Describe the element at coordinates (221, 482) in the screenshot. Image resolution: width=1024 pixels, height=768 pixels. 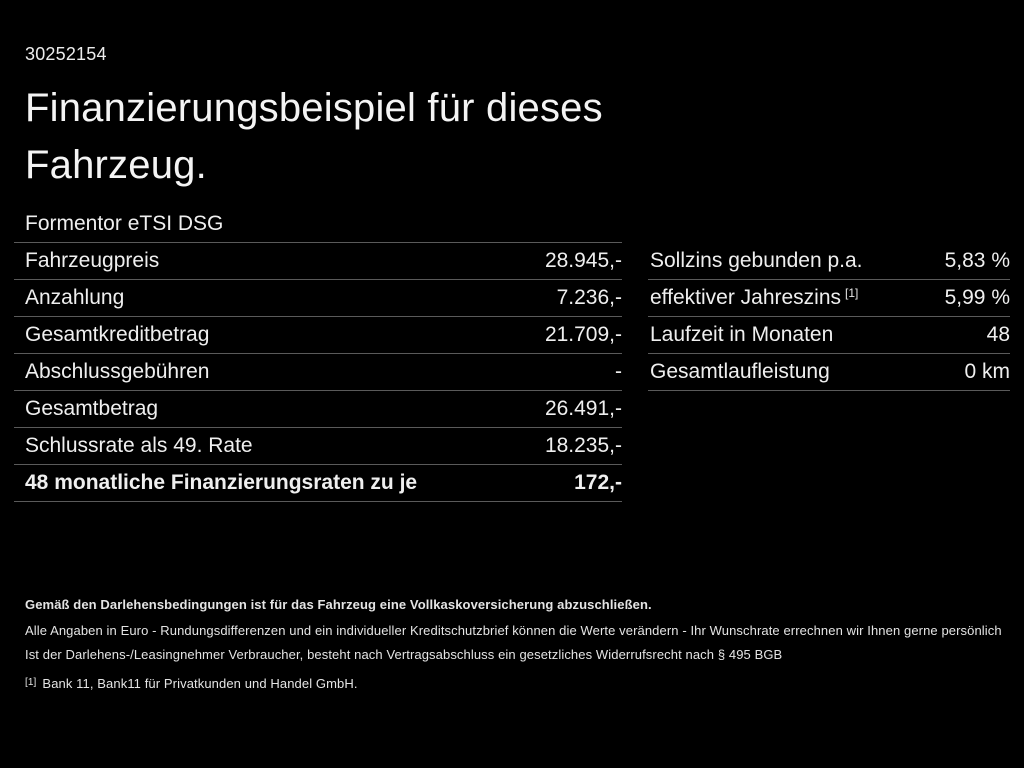
I see `row-label: 48 monatliche Finanzierungsraten zu je` at that location.